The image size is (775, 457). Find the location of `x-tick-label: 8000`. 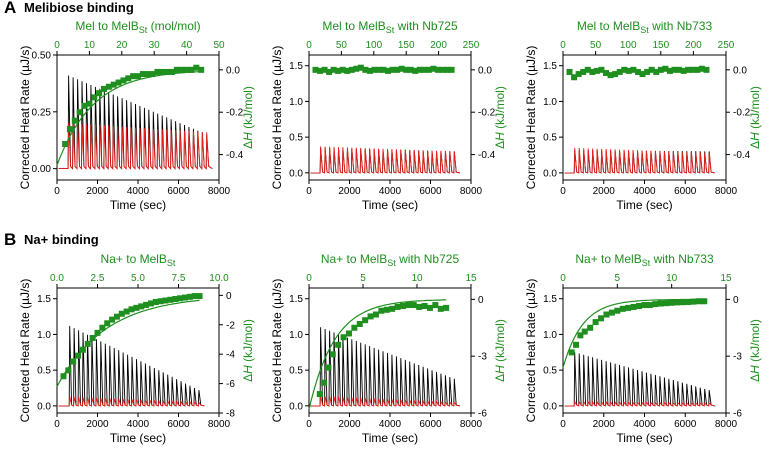

x-tick-label: 8000 is located at coordinates (471, 424).